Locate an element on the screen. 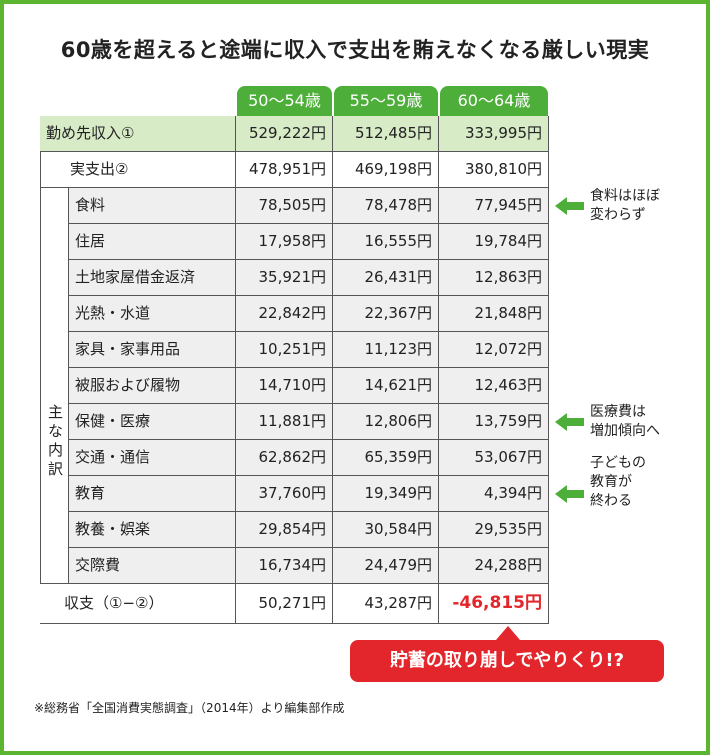 This screenshot has width=710, height=755. title: 60歳を超えると途端に収入で支出を賄えなくなる厳しい現実 is located at coordinates (355, 50).